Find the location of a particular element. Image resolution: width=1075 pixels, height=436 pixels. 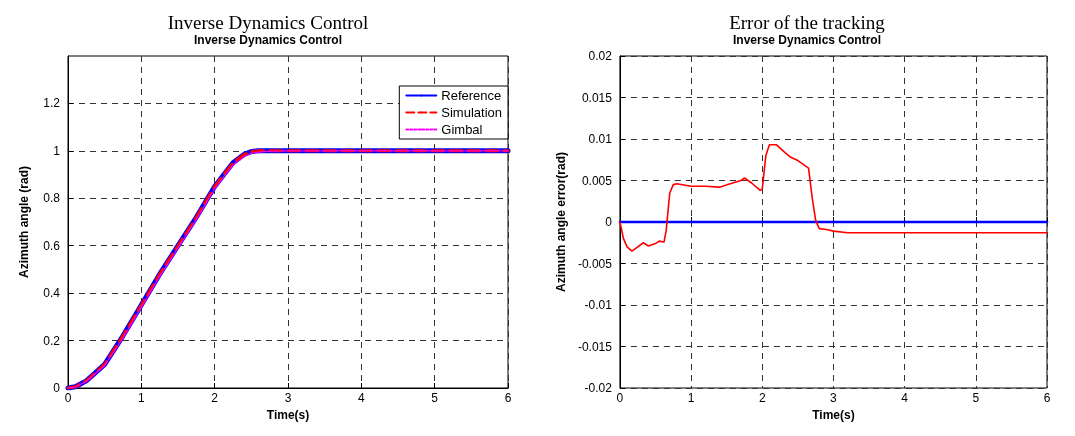

y-tick-label: 1.2 is located at coordinates (52, 103).